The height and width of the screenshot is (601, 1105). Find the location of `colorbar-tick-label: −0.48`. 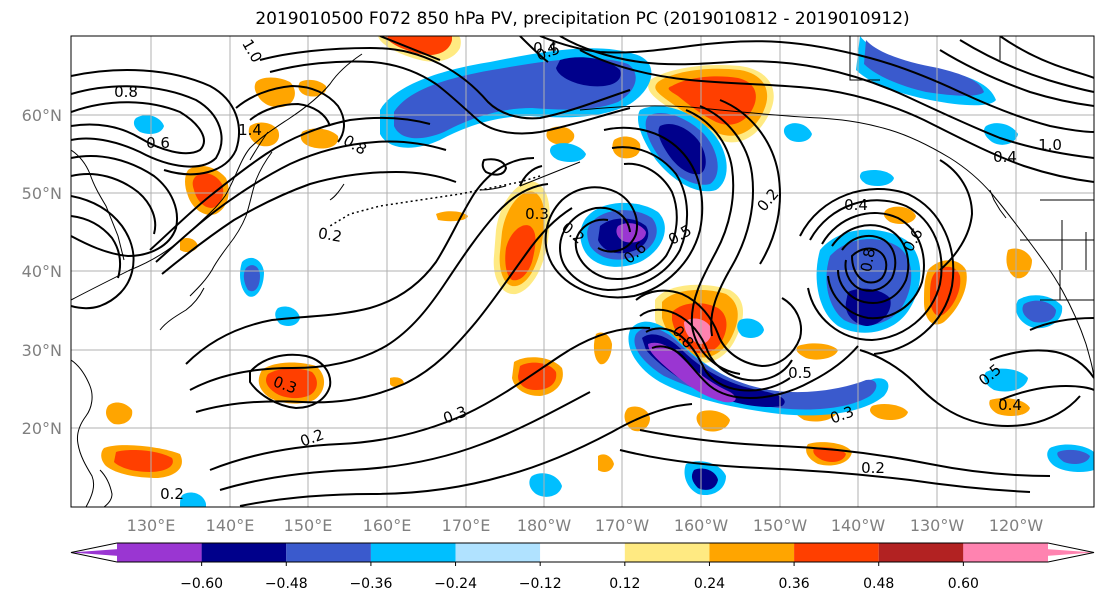

colorbar-tick-label: −0.48 is located at coordinates (286, 584).